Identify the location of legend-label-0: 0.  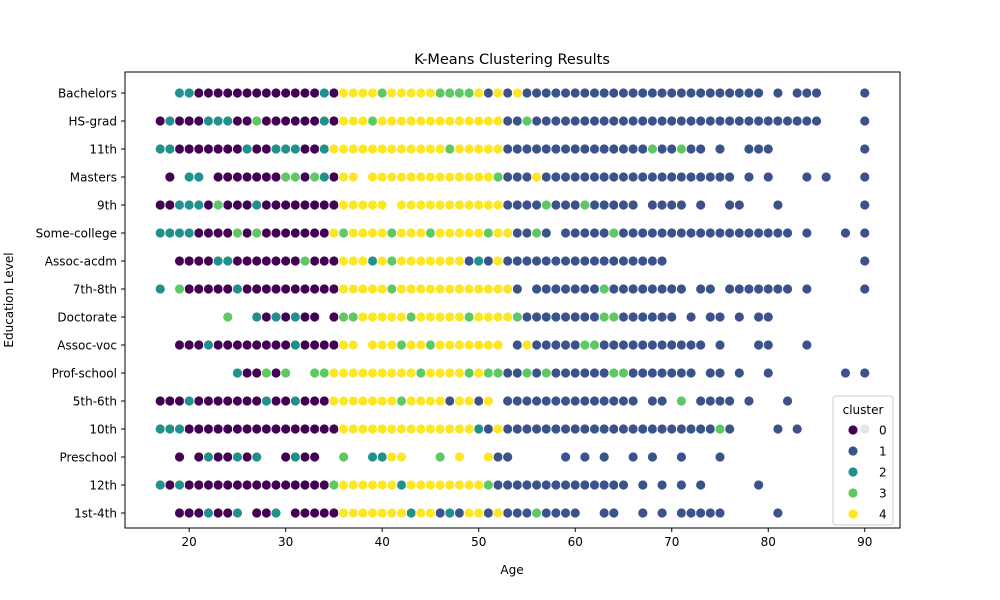
(883, 431).